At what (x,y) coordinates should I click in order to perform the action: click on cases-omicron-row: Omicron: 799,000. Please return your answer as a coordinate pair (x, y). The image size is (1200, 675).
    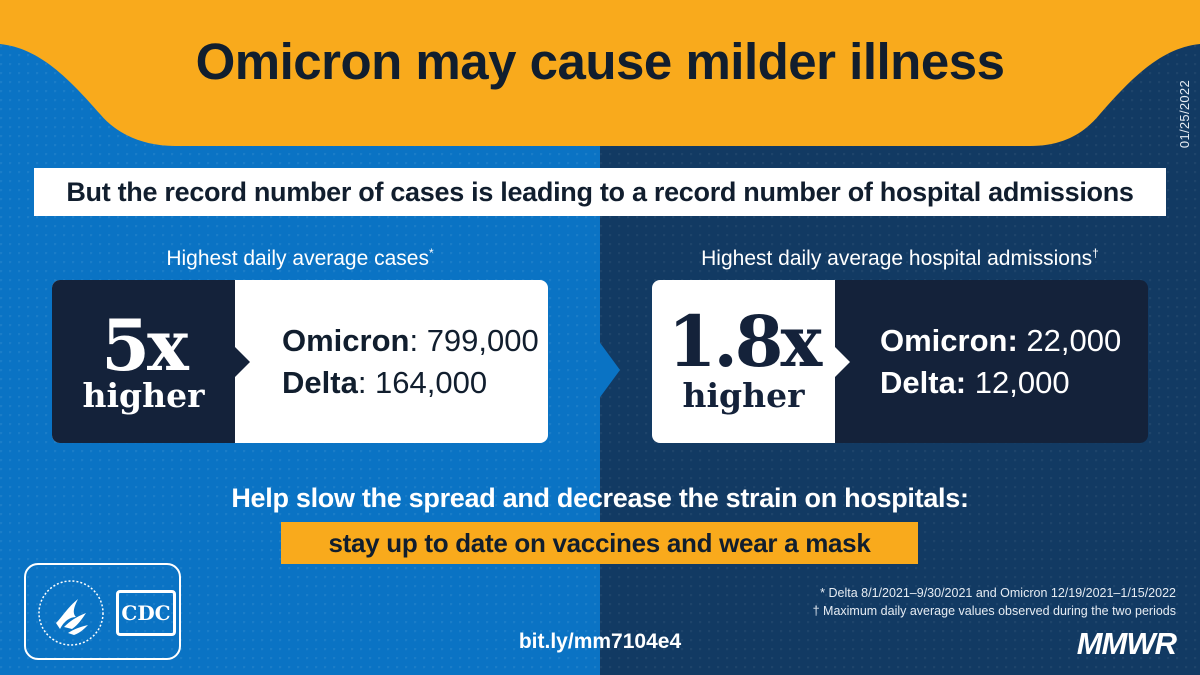
    Looking at the image, I should click on (410, 341).